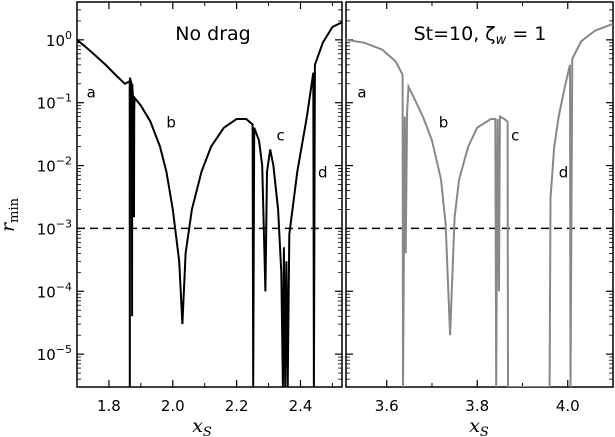  I want to click on x-tick-label: 4.0, so click(568, 406).